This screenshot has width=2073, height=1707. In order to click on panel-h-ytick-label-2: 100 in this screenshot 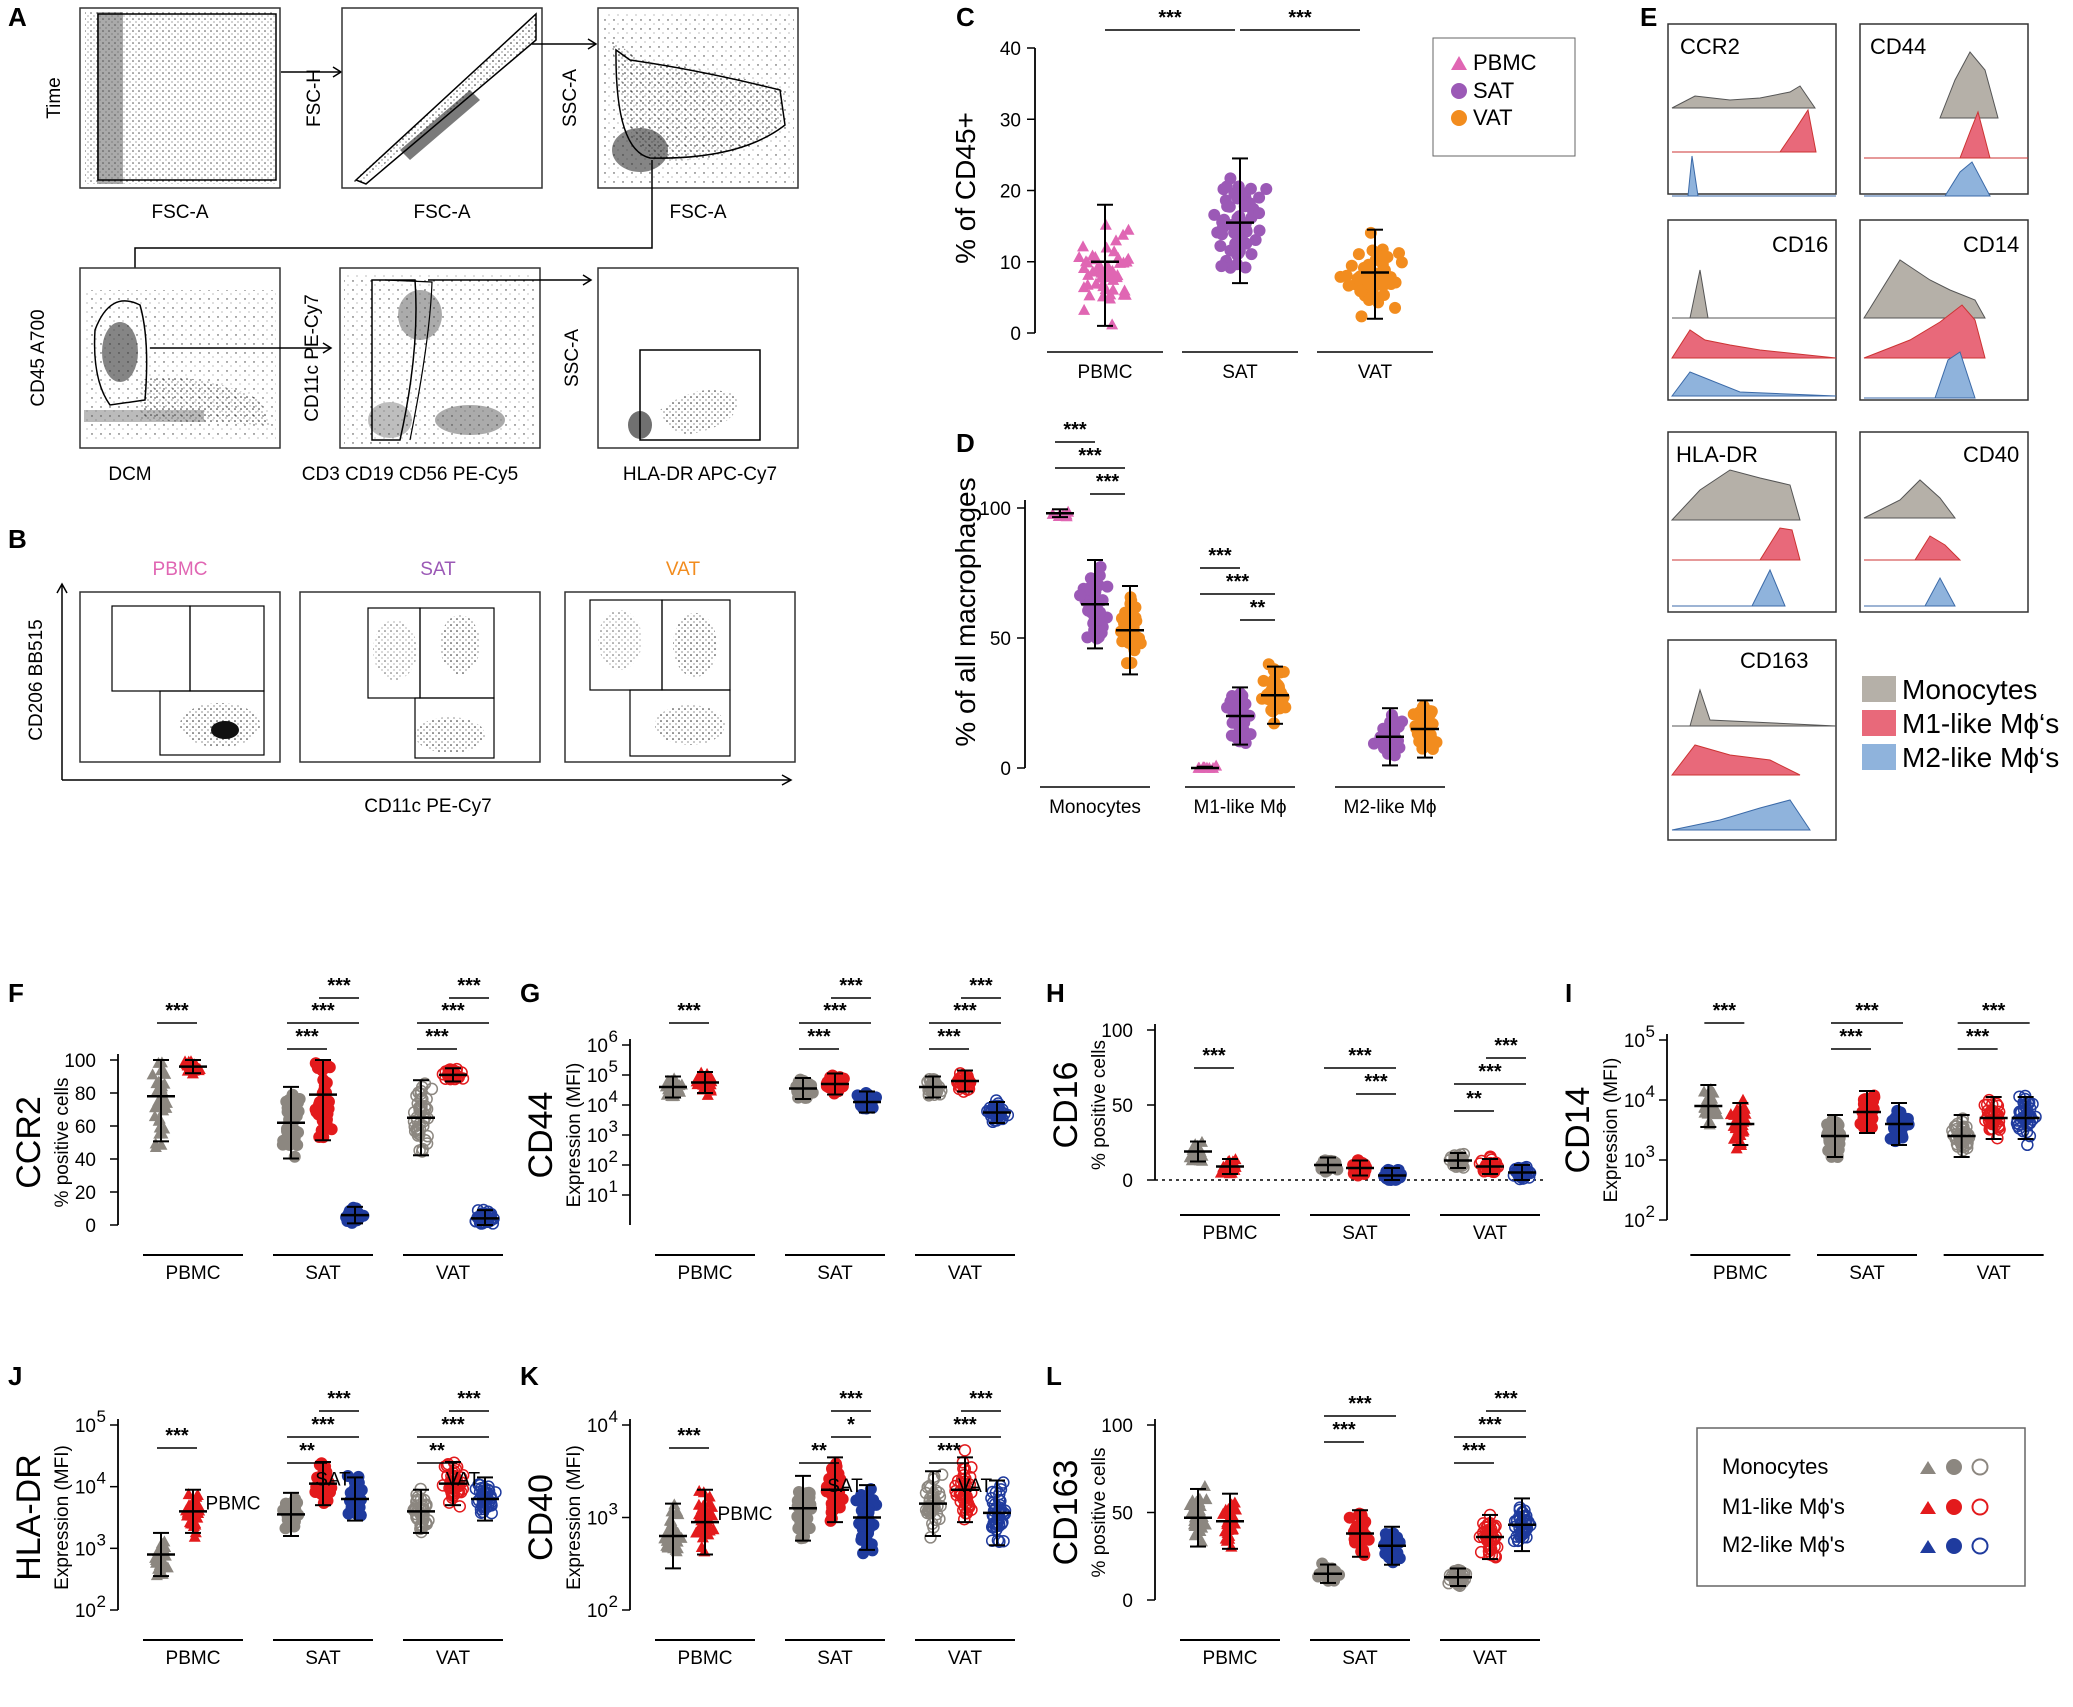, I will do `click(1117, 1031)`.